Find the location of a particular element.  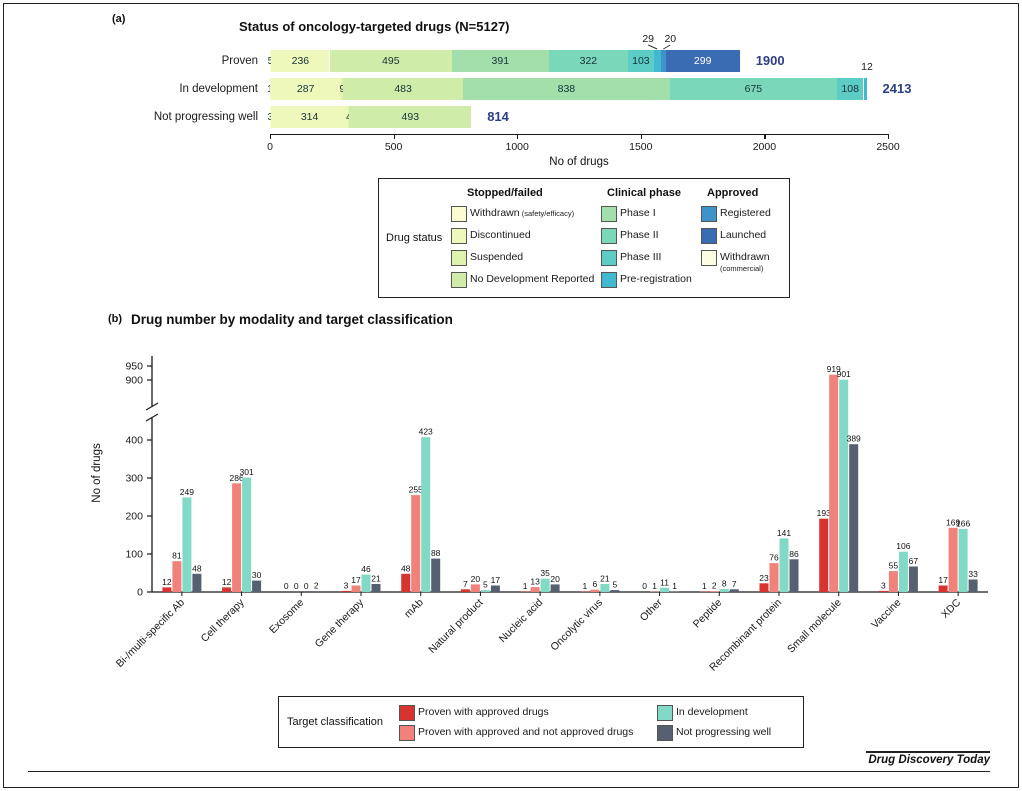

legend-item-label: Pre-registration is located at coordinates (656, 279).